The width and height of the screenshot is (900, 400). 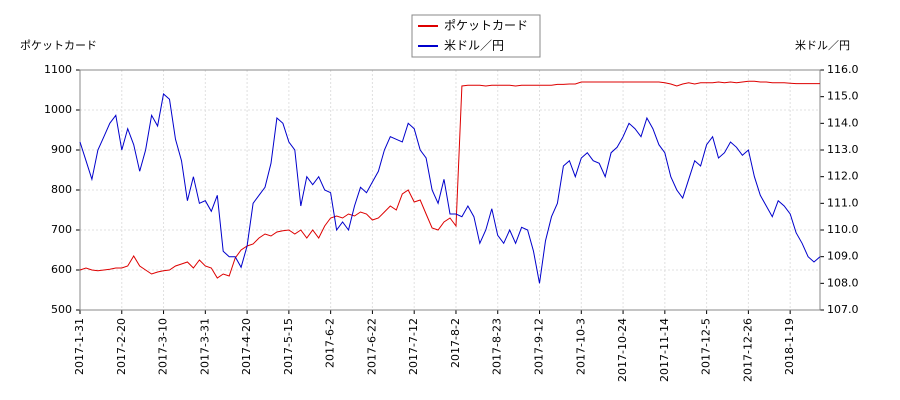 I want to click on y2-tick-label: 109.0, so click(x=843, y=256).